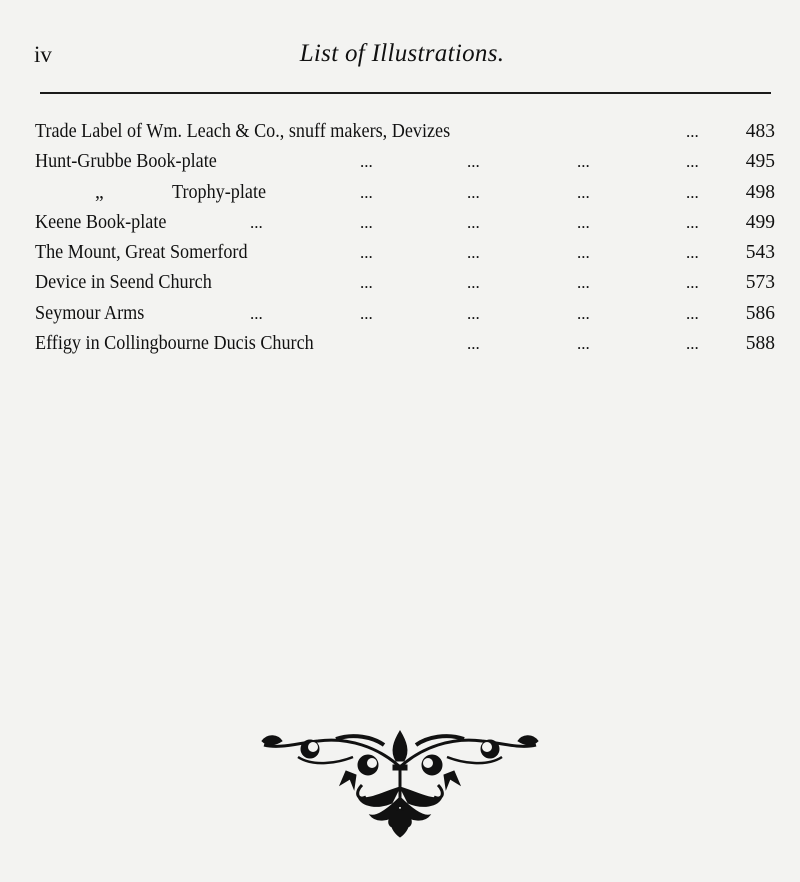 Image resolution: width=800 pixels, height=882 pixels. I want to click on list-item: Device in Seend Church............ 573, so click(405, 284).